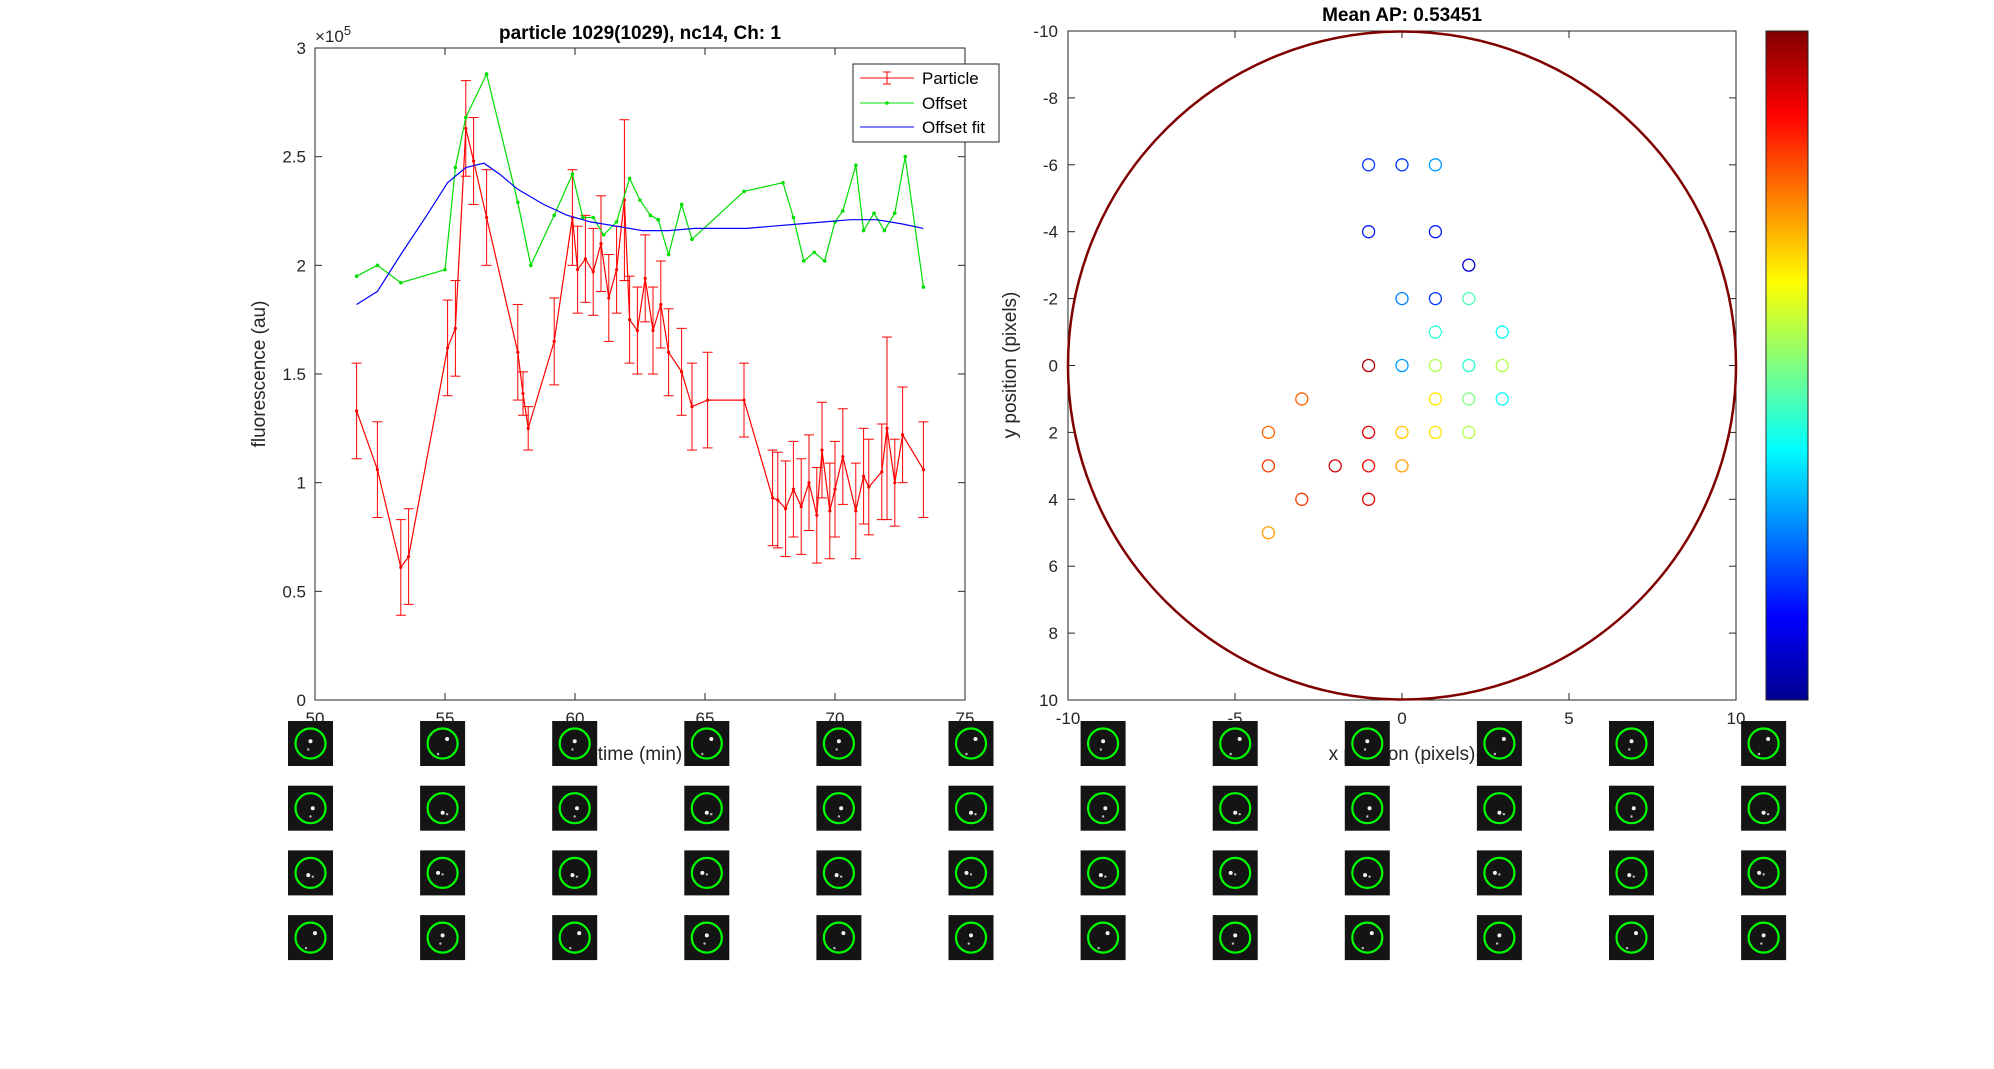 Image resolution: width=1994 pixels, height=1069 pixels. Describe the element at coordinates (1053, 566) in the screenshot. I see `y-tick-label: 6` at that location.